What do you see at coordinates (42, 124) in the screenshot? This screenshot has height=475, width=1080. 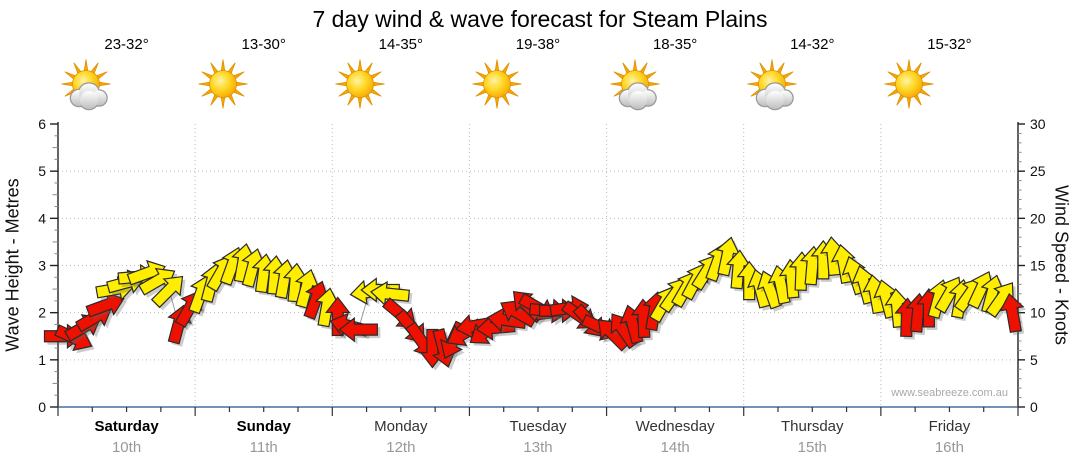 I see `wave-tick-label: 6` at bounding box center [42, 124].